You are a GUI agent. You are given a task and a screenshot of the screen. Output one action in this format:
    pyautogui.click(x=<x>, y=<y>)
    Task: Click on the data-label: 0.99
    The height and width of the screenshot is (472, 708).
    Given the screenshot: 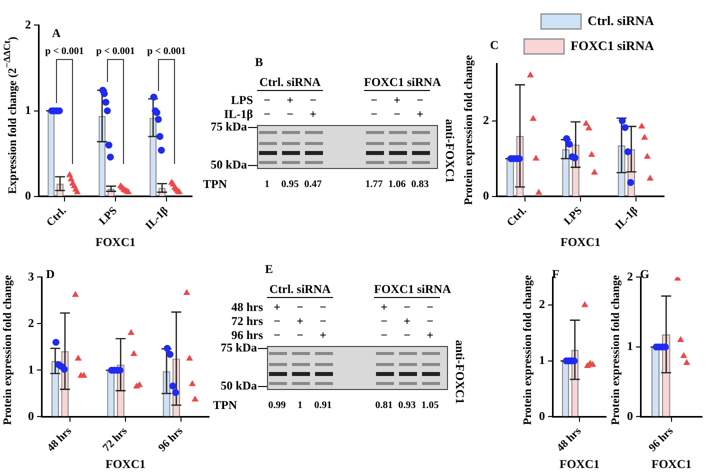 What is the action you would take?
    pyautogui.click(x=277, y=405)
    